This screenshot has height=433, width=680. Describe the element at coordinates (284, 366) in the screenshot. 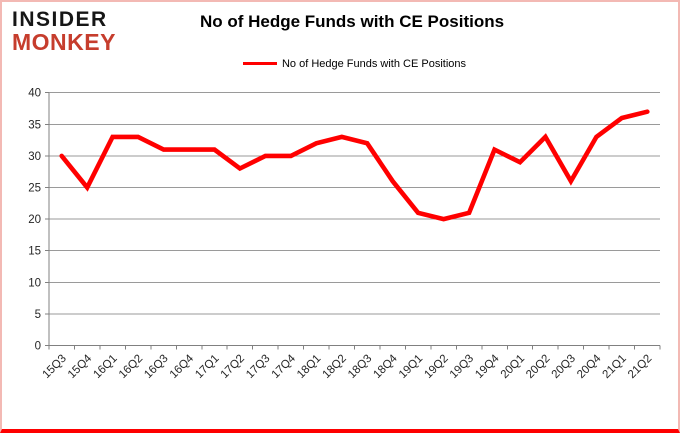

I see `x-axis-tick-label: 17Q4` at that location.